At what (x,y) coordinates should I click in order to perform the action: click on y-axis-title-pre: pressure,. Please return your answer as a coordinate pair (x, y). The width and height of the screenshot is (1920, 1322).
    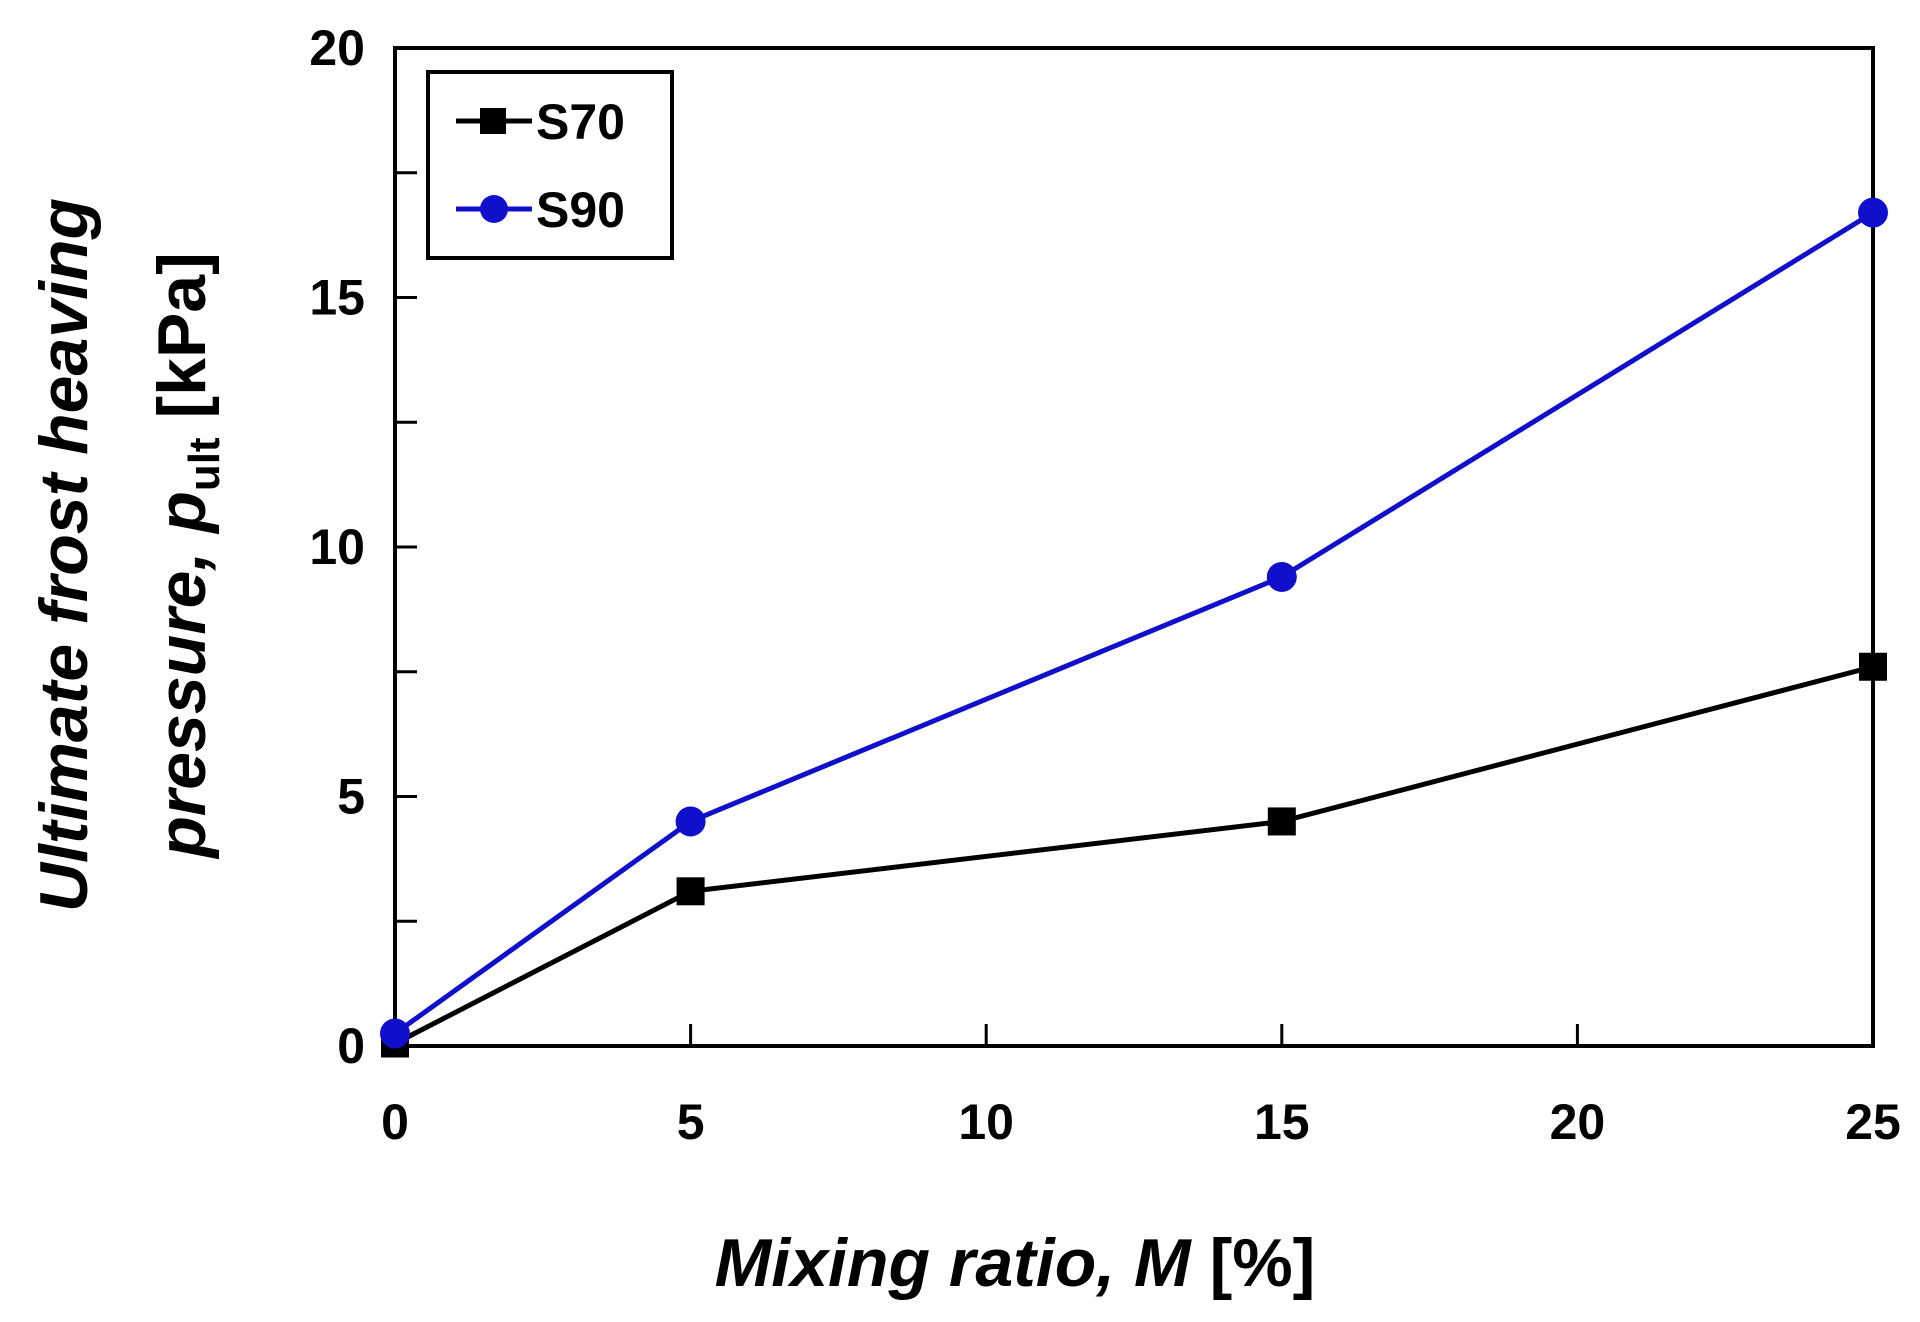
    Looking at the image, I should click on (182, 696).